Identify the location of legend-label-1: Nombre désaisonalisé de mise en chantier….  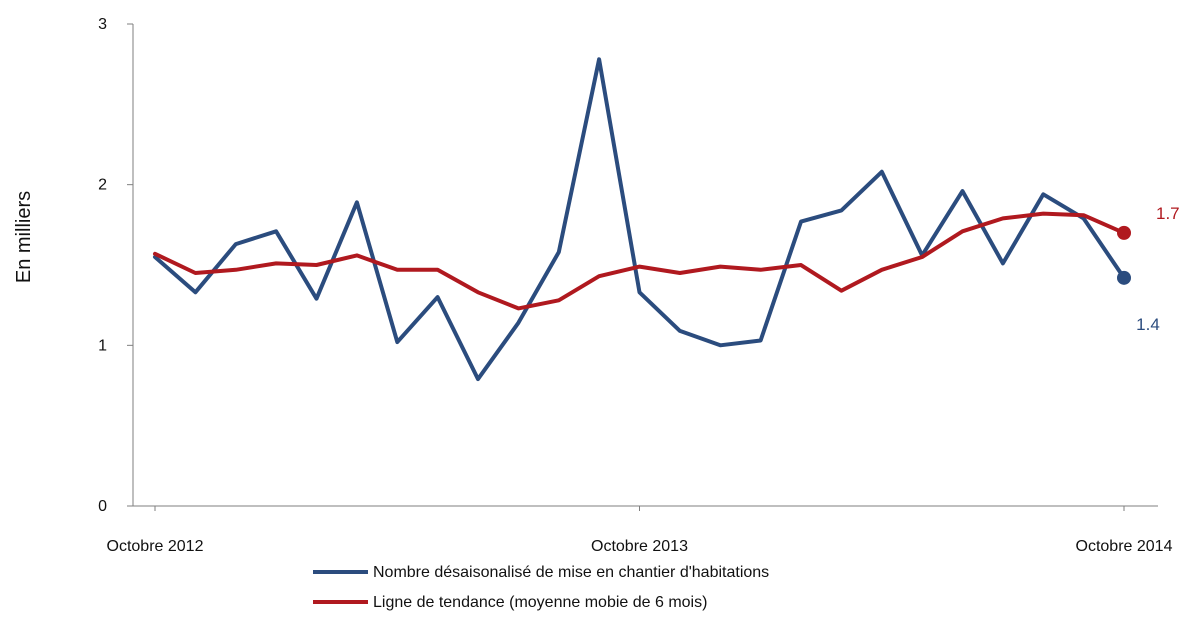
(571, 572).